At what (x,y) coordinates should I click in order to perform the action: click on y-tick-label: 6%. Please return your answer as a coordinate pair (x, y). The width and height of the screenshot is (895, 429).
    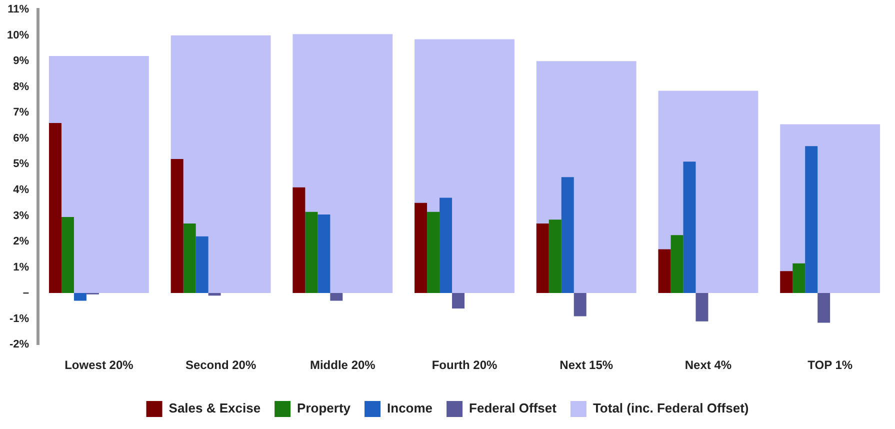
    Looking at the image, I should click on (21, 138).